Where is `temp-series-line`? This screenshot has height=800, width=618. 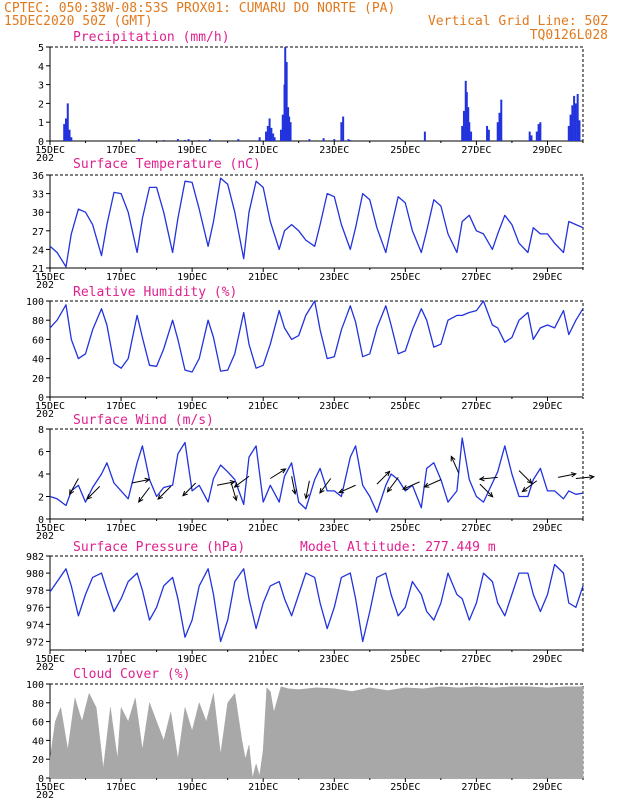
temp-series-line is located at coordinates (316, 222).